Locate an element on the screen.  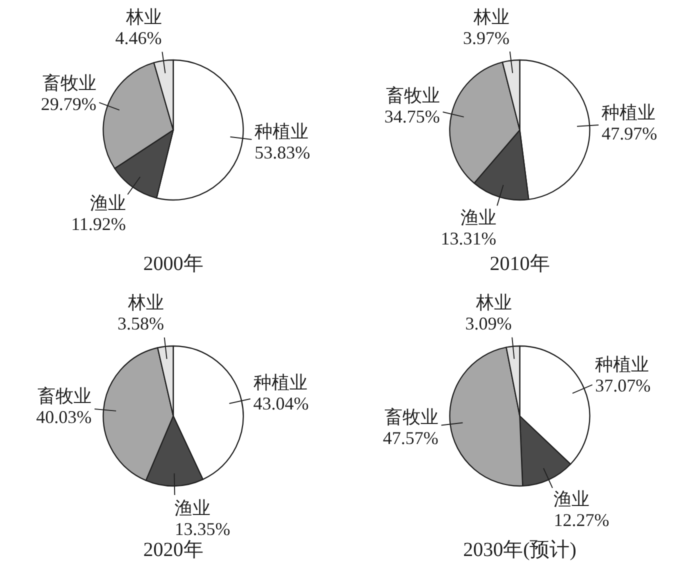
data-label: 40.03% is located at coordinates (64, 416).